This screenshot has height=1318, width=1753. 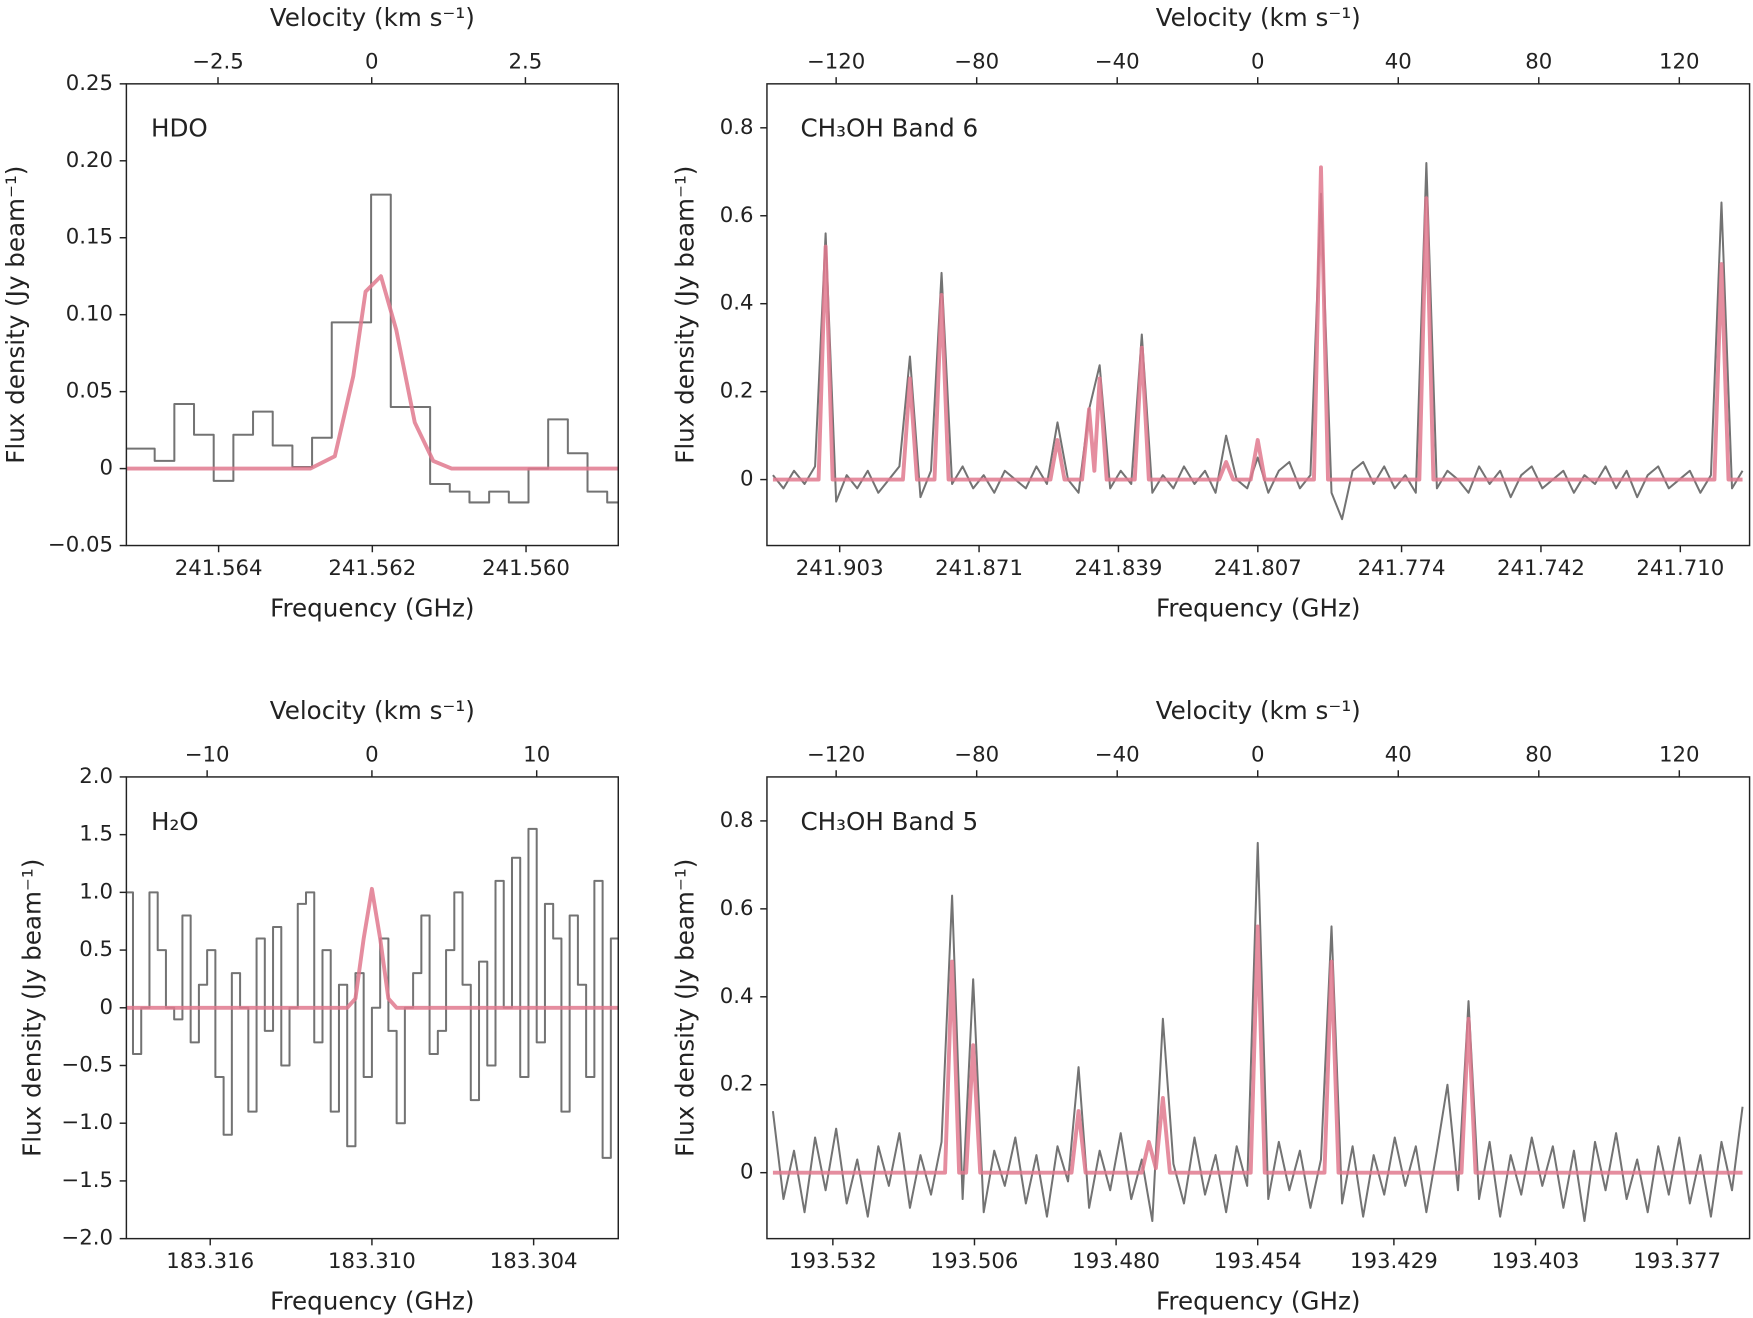 What do you see at coordinates (87, 1180) in the screenshot?
I see `y-tick-label: −1.5` at bounding box center [87, 1180].